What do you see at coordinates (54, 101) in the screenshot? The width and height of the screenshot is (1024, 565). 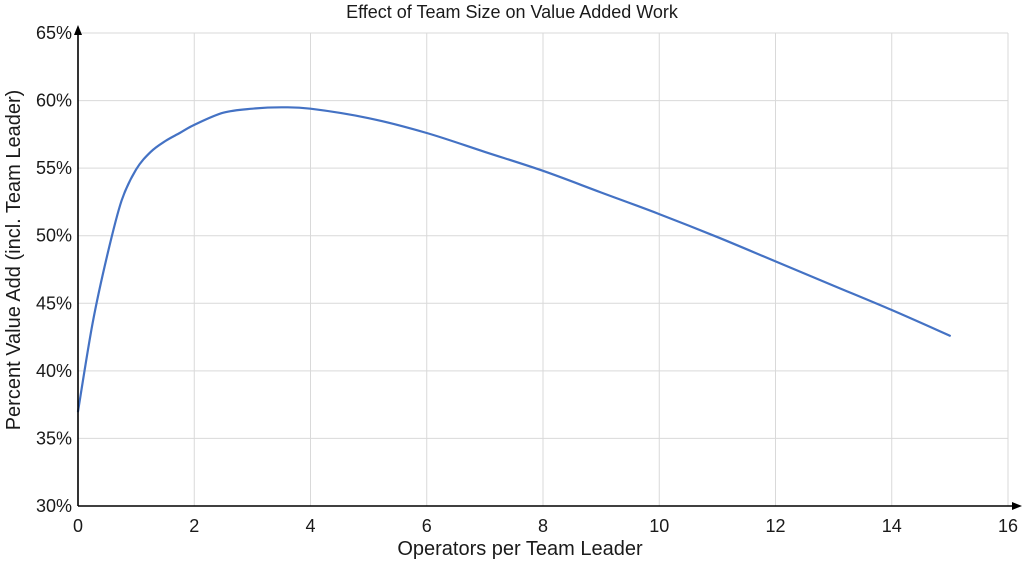 I see `y-tick-label: 60%` at bounding box center [54, 101].